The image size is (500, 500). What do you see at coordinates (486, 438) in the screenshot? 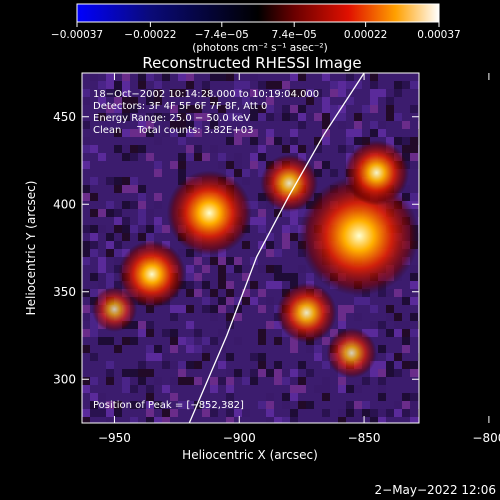
I see `x-tick-label: −800` at bounding box center [486, 438].